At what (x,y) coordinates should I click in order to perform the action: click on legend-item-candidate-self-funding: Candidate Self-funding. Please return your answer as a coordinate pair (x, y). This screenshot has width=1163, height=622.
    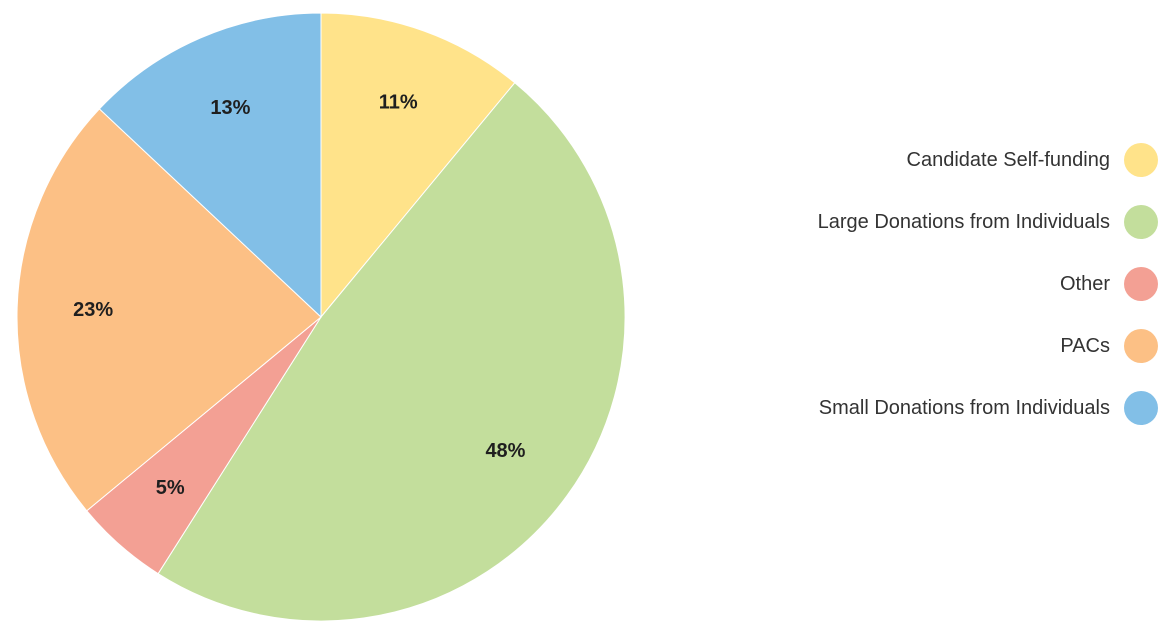
    Looking at the image, I should click on (1032, 160).